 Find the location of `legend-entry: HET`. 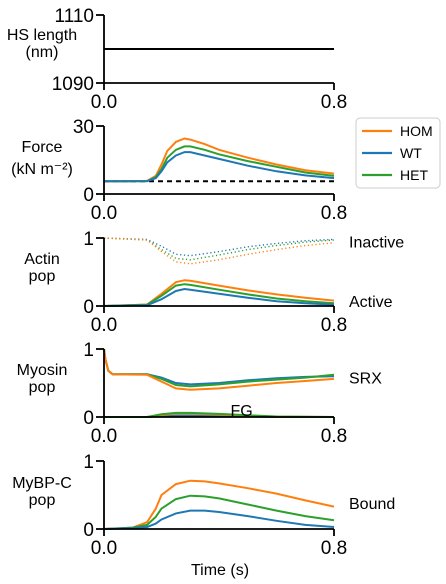

legend-entry: HET is located at coordinates (414, 175).